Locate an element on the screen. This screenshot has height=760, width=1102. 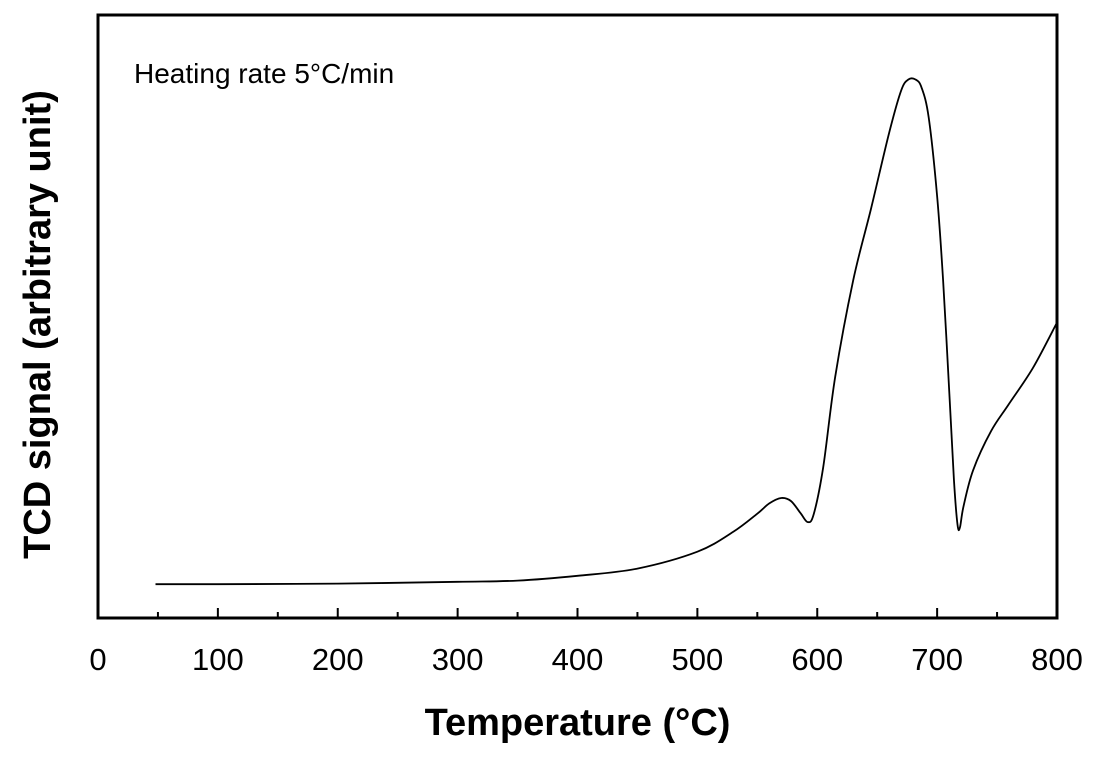
x-tick-label: 600 is located at coordinates (817, 659).